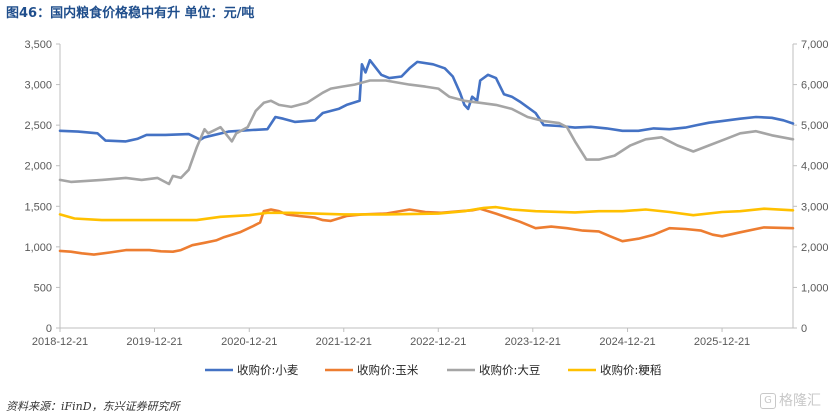  Describe the element at coordinates (249, 342) in the screenshot. I see `x-tick-label: 2020-12-21` at that location.